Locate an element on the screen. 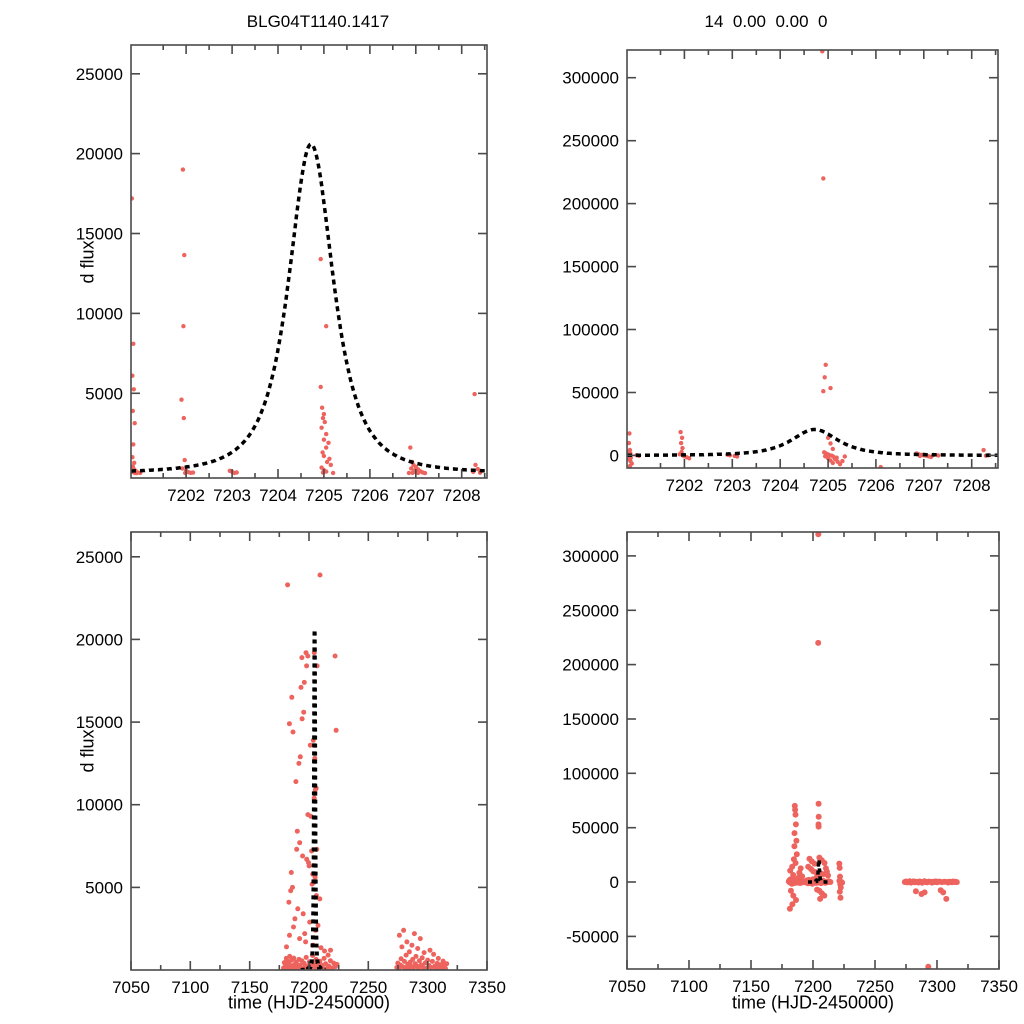 The height and width of the screenshot is (1024, 1024). xaxis-label-bottomleft: time (HJD-2450000) is located at coordinates (309, 1002).